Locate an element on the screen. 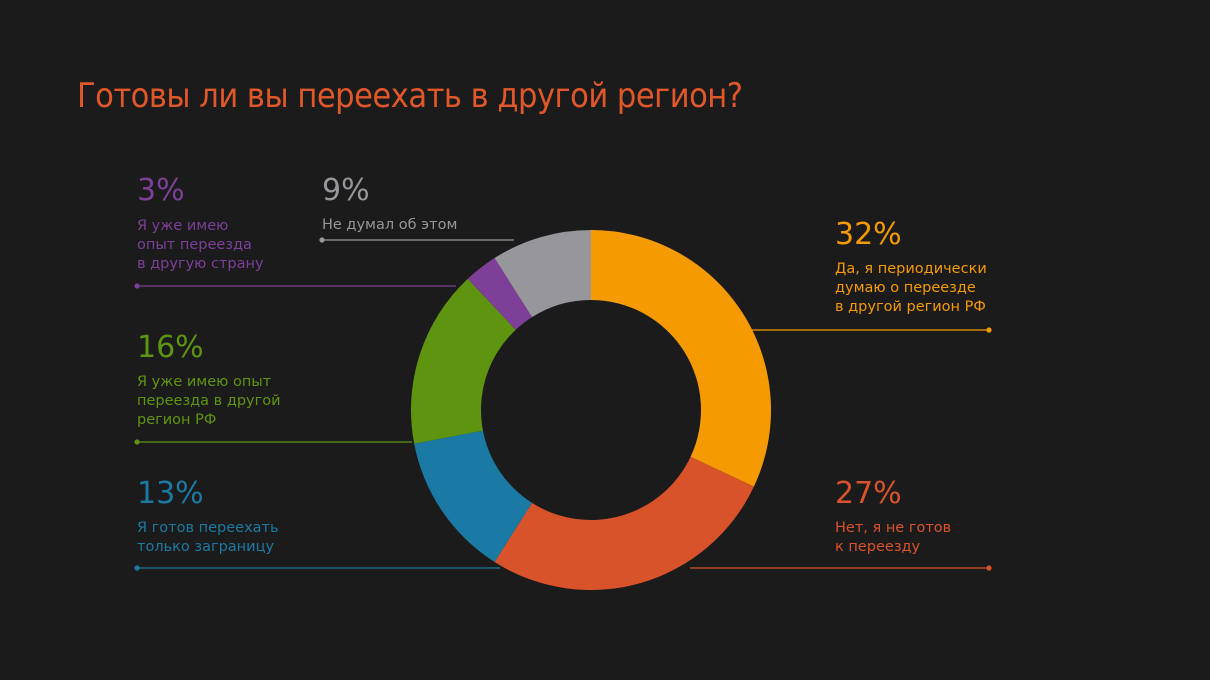 The image size is (1210, 680). slice-label-5-line-1: Я уже имею is located at coordinates (182, 226).